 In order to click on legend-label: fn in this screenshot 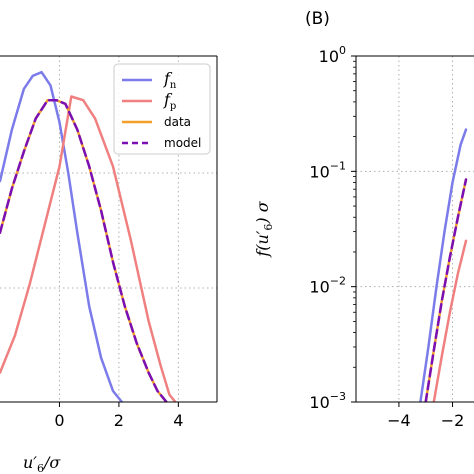, I will do `click(170, 80)`.